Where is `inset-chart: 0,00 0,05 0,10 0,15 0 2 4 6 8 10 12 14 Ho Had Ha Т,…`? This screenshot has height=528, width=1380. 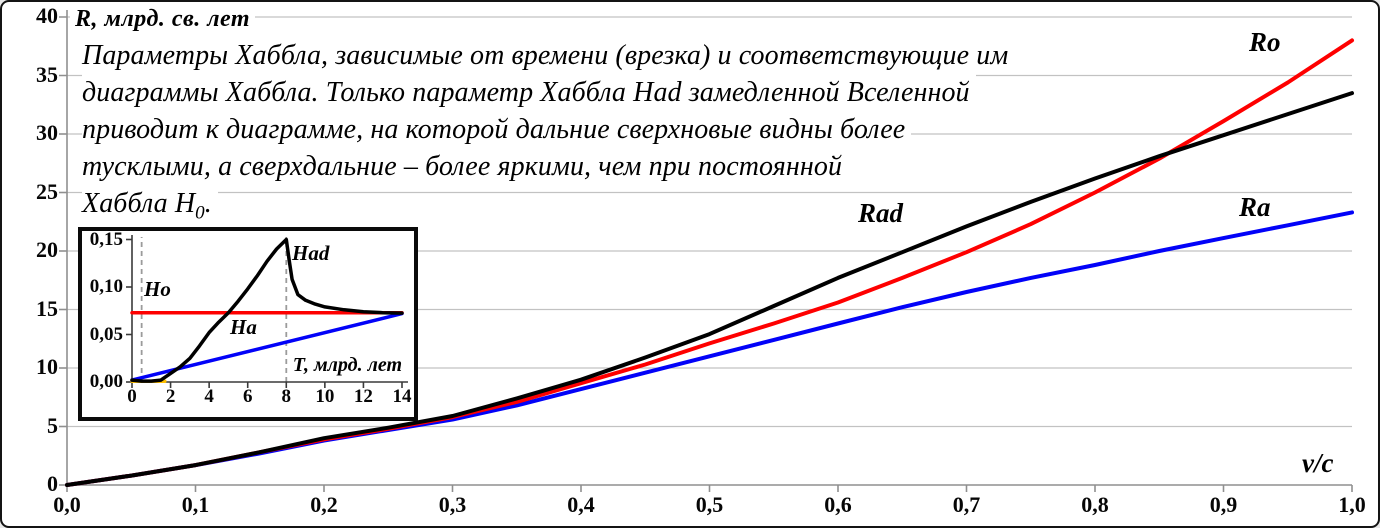
inset-chart: 0,00 0,05 0,10 0,15 0 2 4 6 8 10 12 14 Ho Had Ha Т,… is located at coordinates (248, 324).